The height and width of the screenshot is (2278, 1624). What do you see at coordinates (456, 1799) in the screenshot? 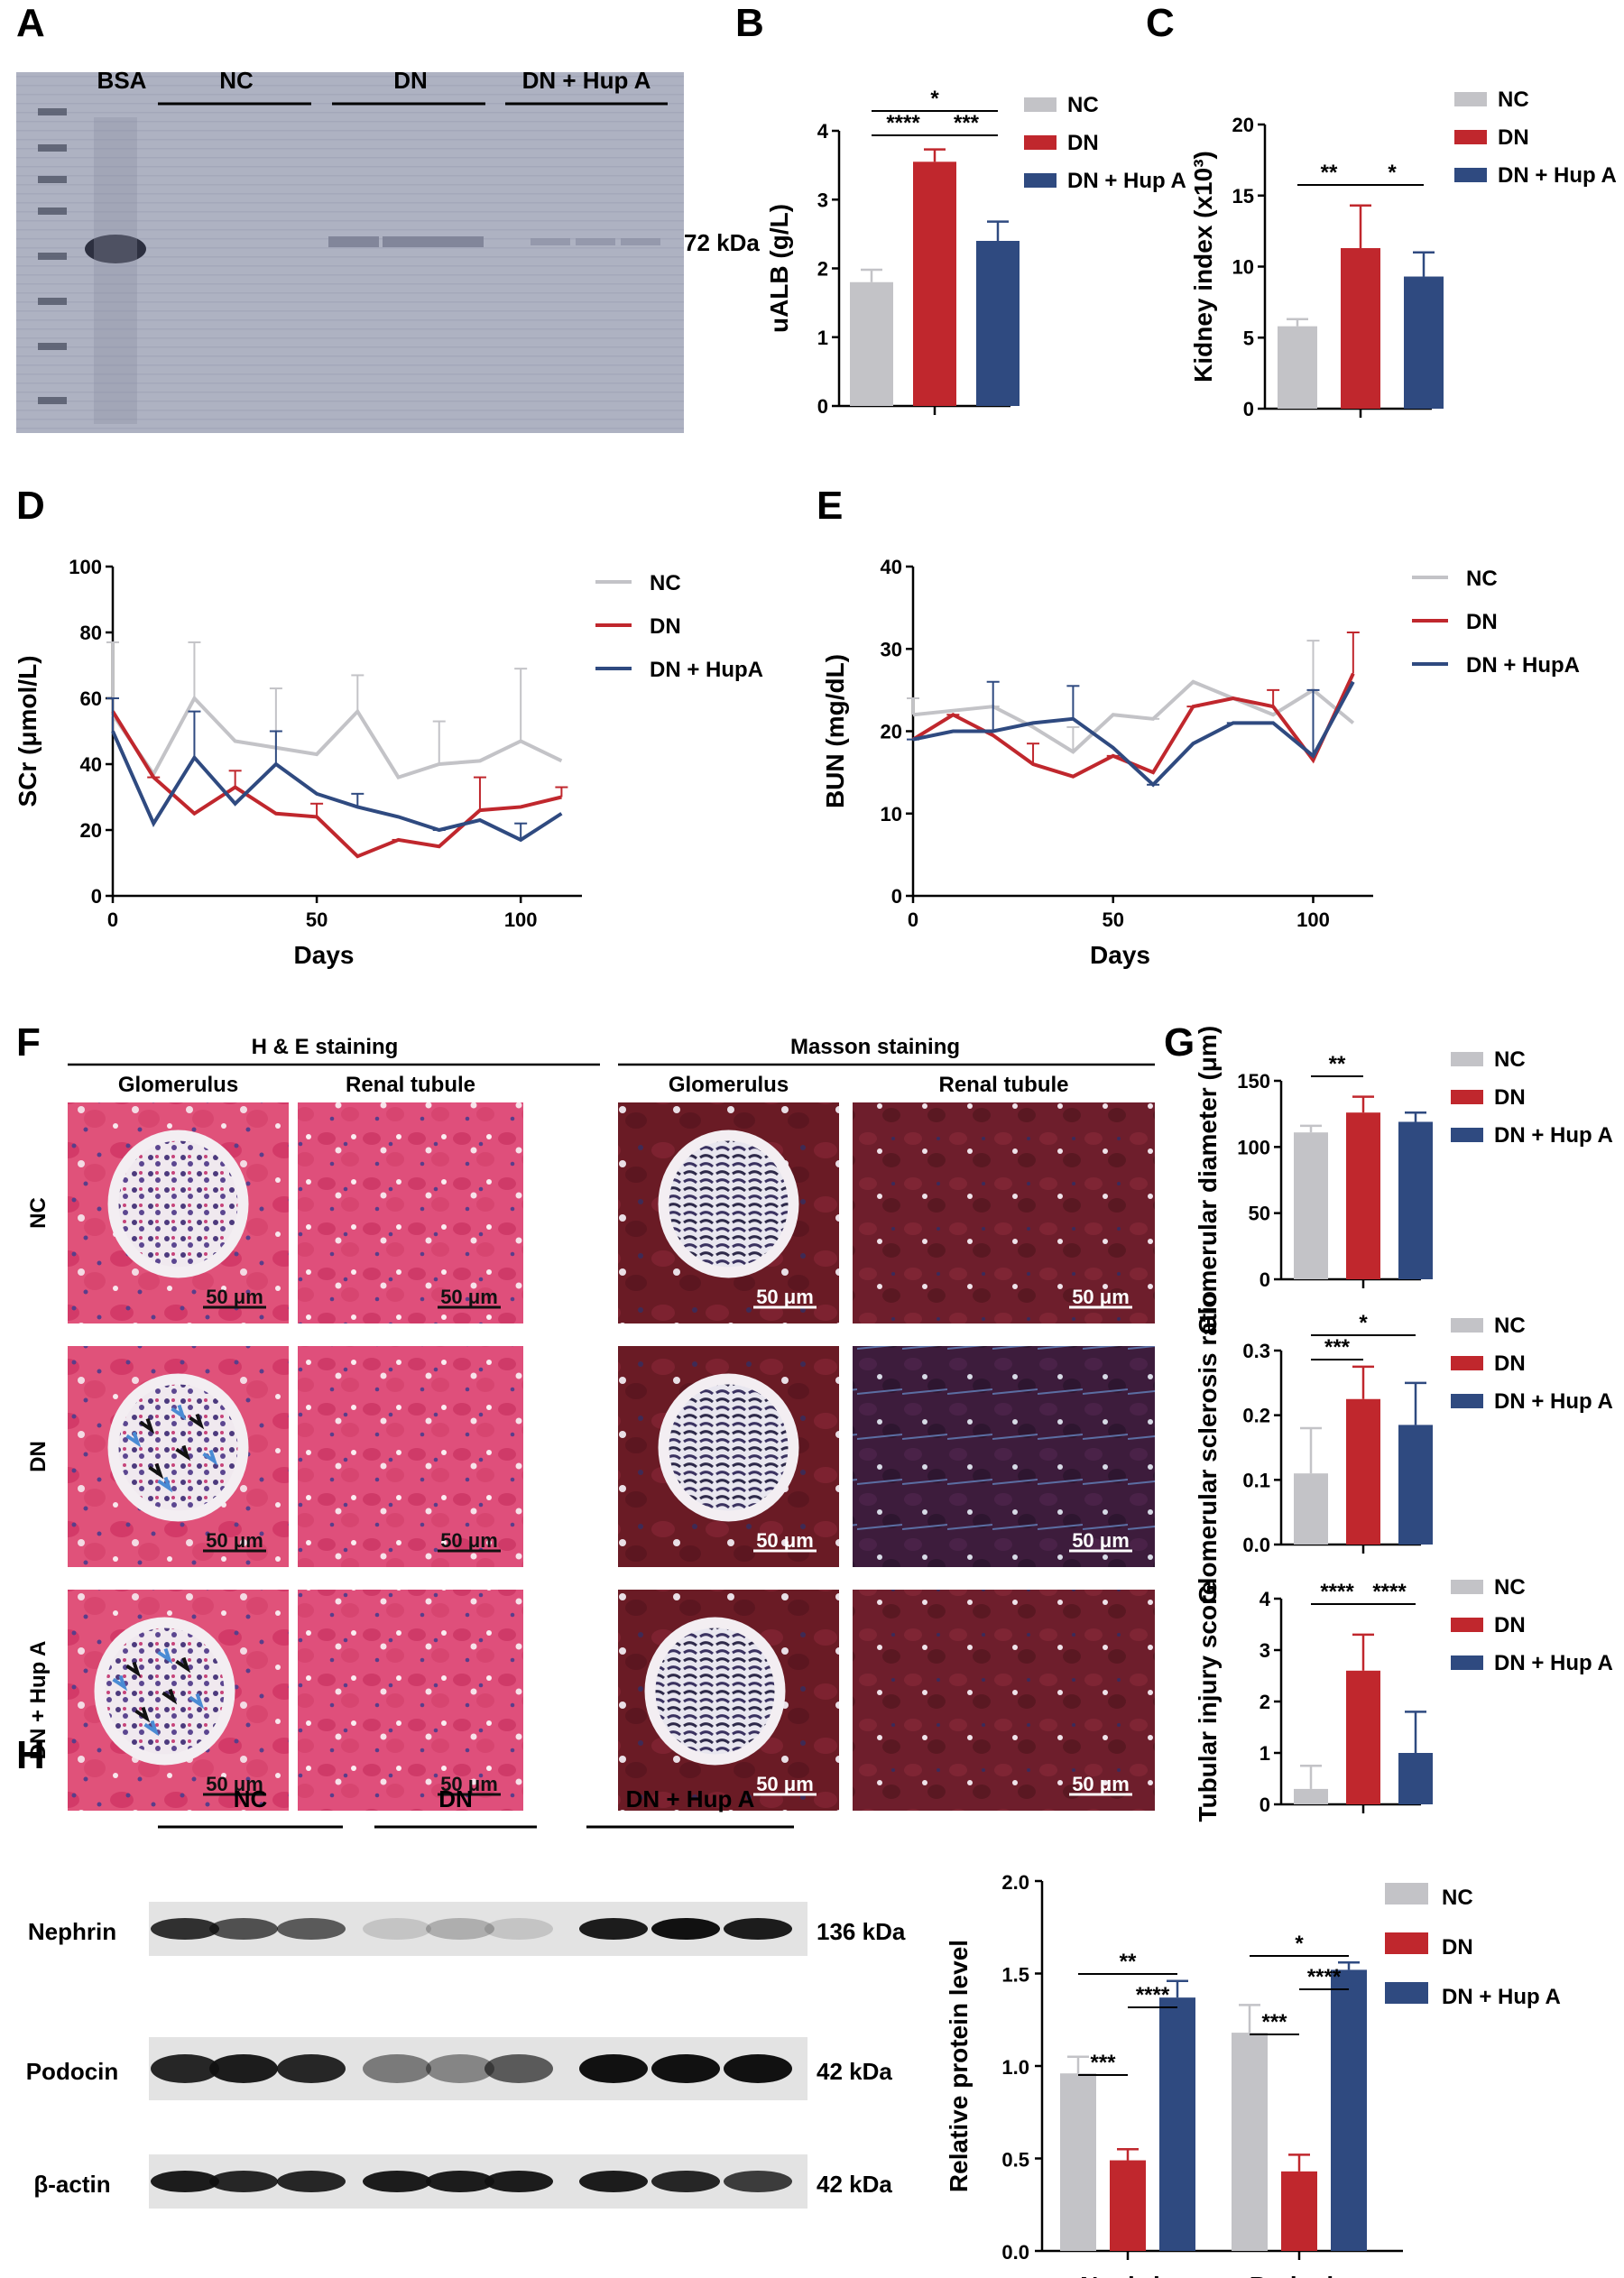
I see `blot-group-1: DN` at bounding box center [456, 1799].